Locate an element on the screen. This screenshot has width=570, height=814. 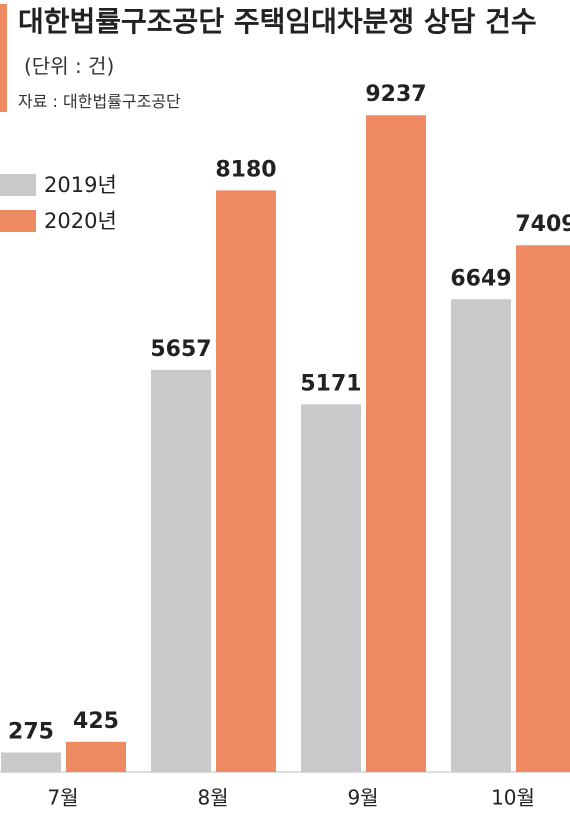
x-tick-label: 7월 is located at coordinates (62, 798).